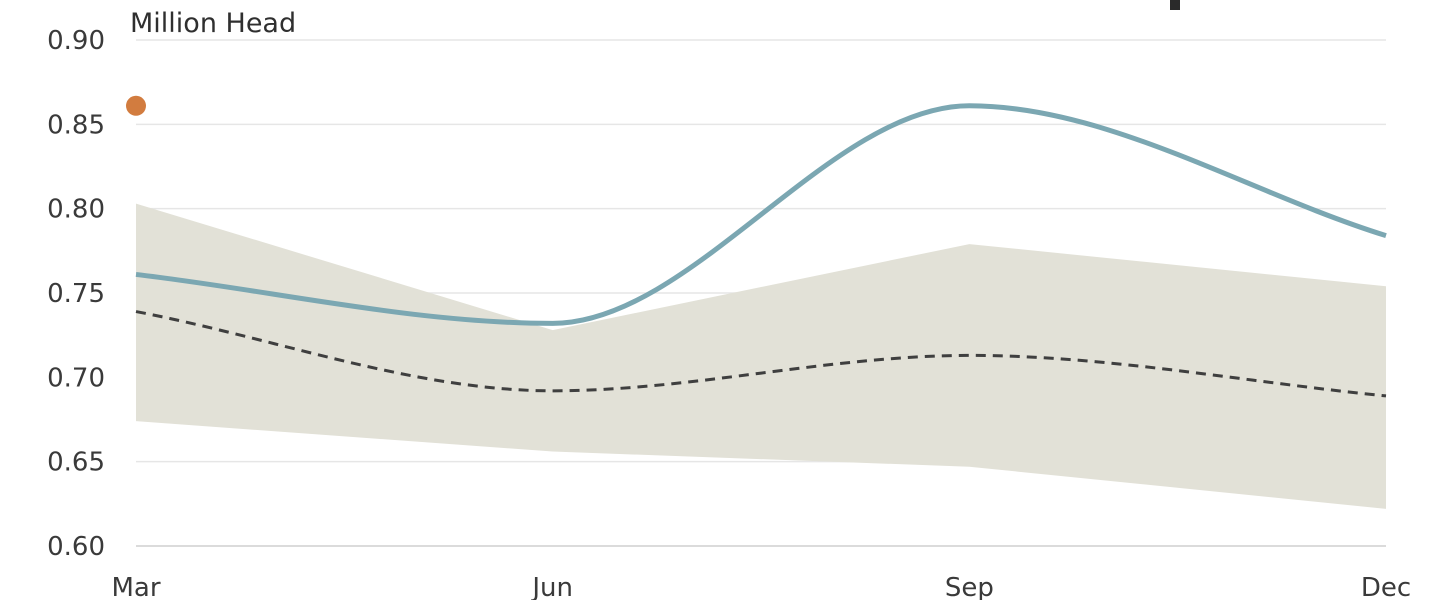 The height and width of the screenshot is (600, 1440). What do you see at coordinates (969, 586) in the screenshot?
I see `x-tick-label: Sep` at bounding box center [969, 586].